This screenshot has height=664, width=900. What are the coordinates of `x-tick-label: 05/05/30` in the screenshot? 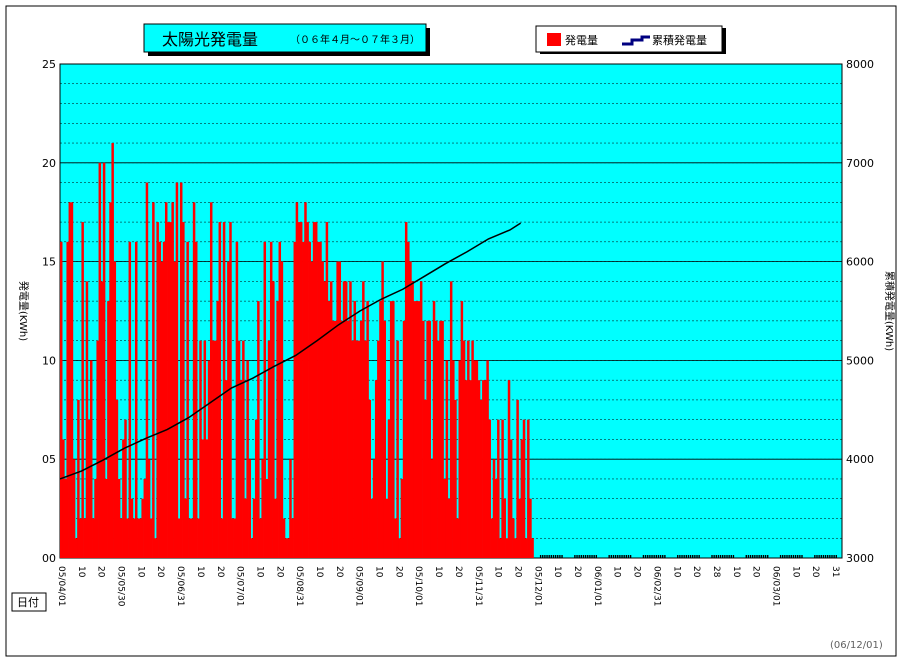 It's located at (121, 586).